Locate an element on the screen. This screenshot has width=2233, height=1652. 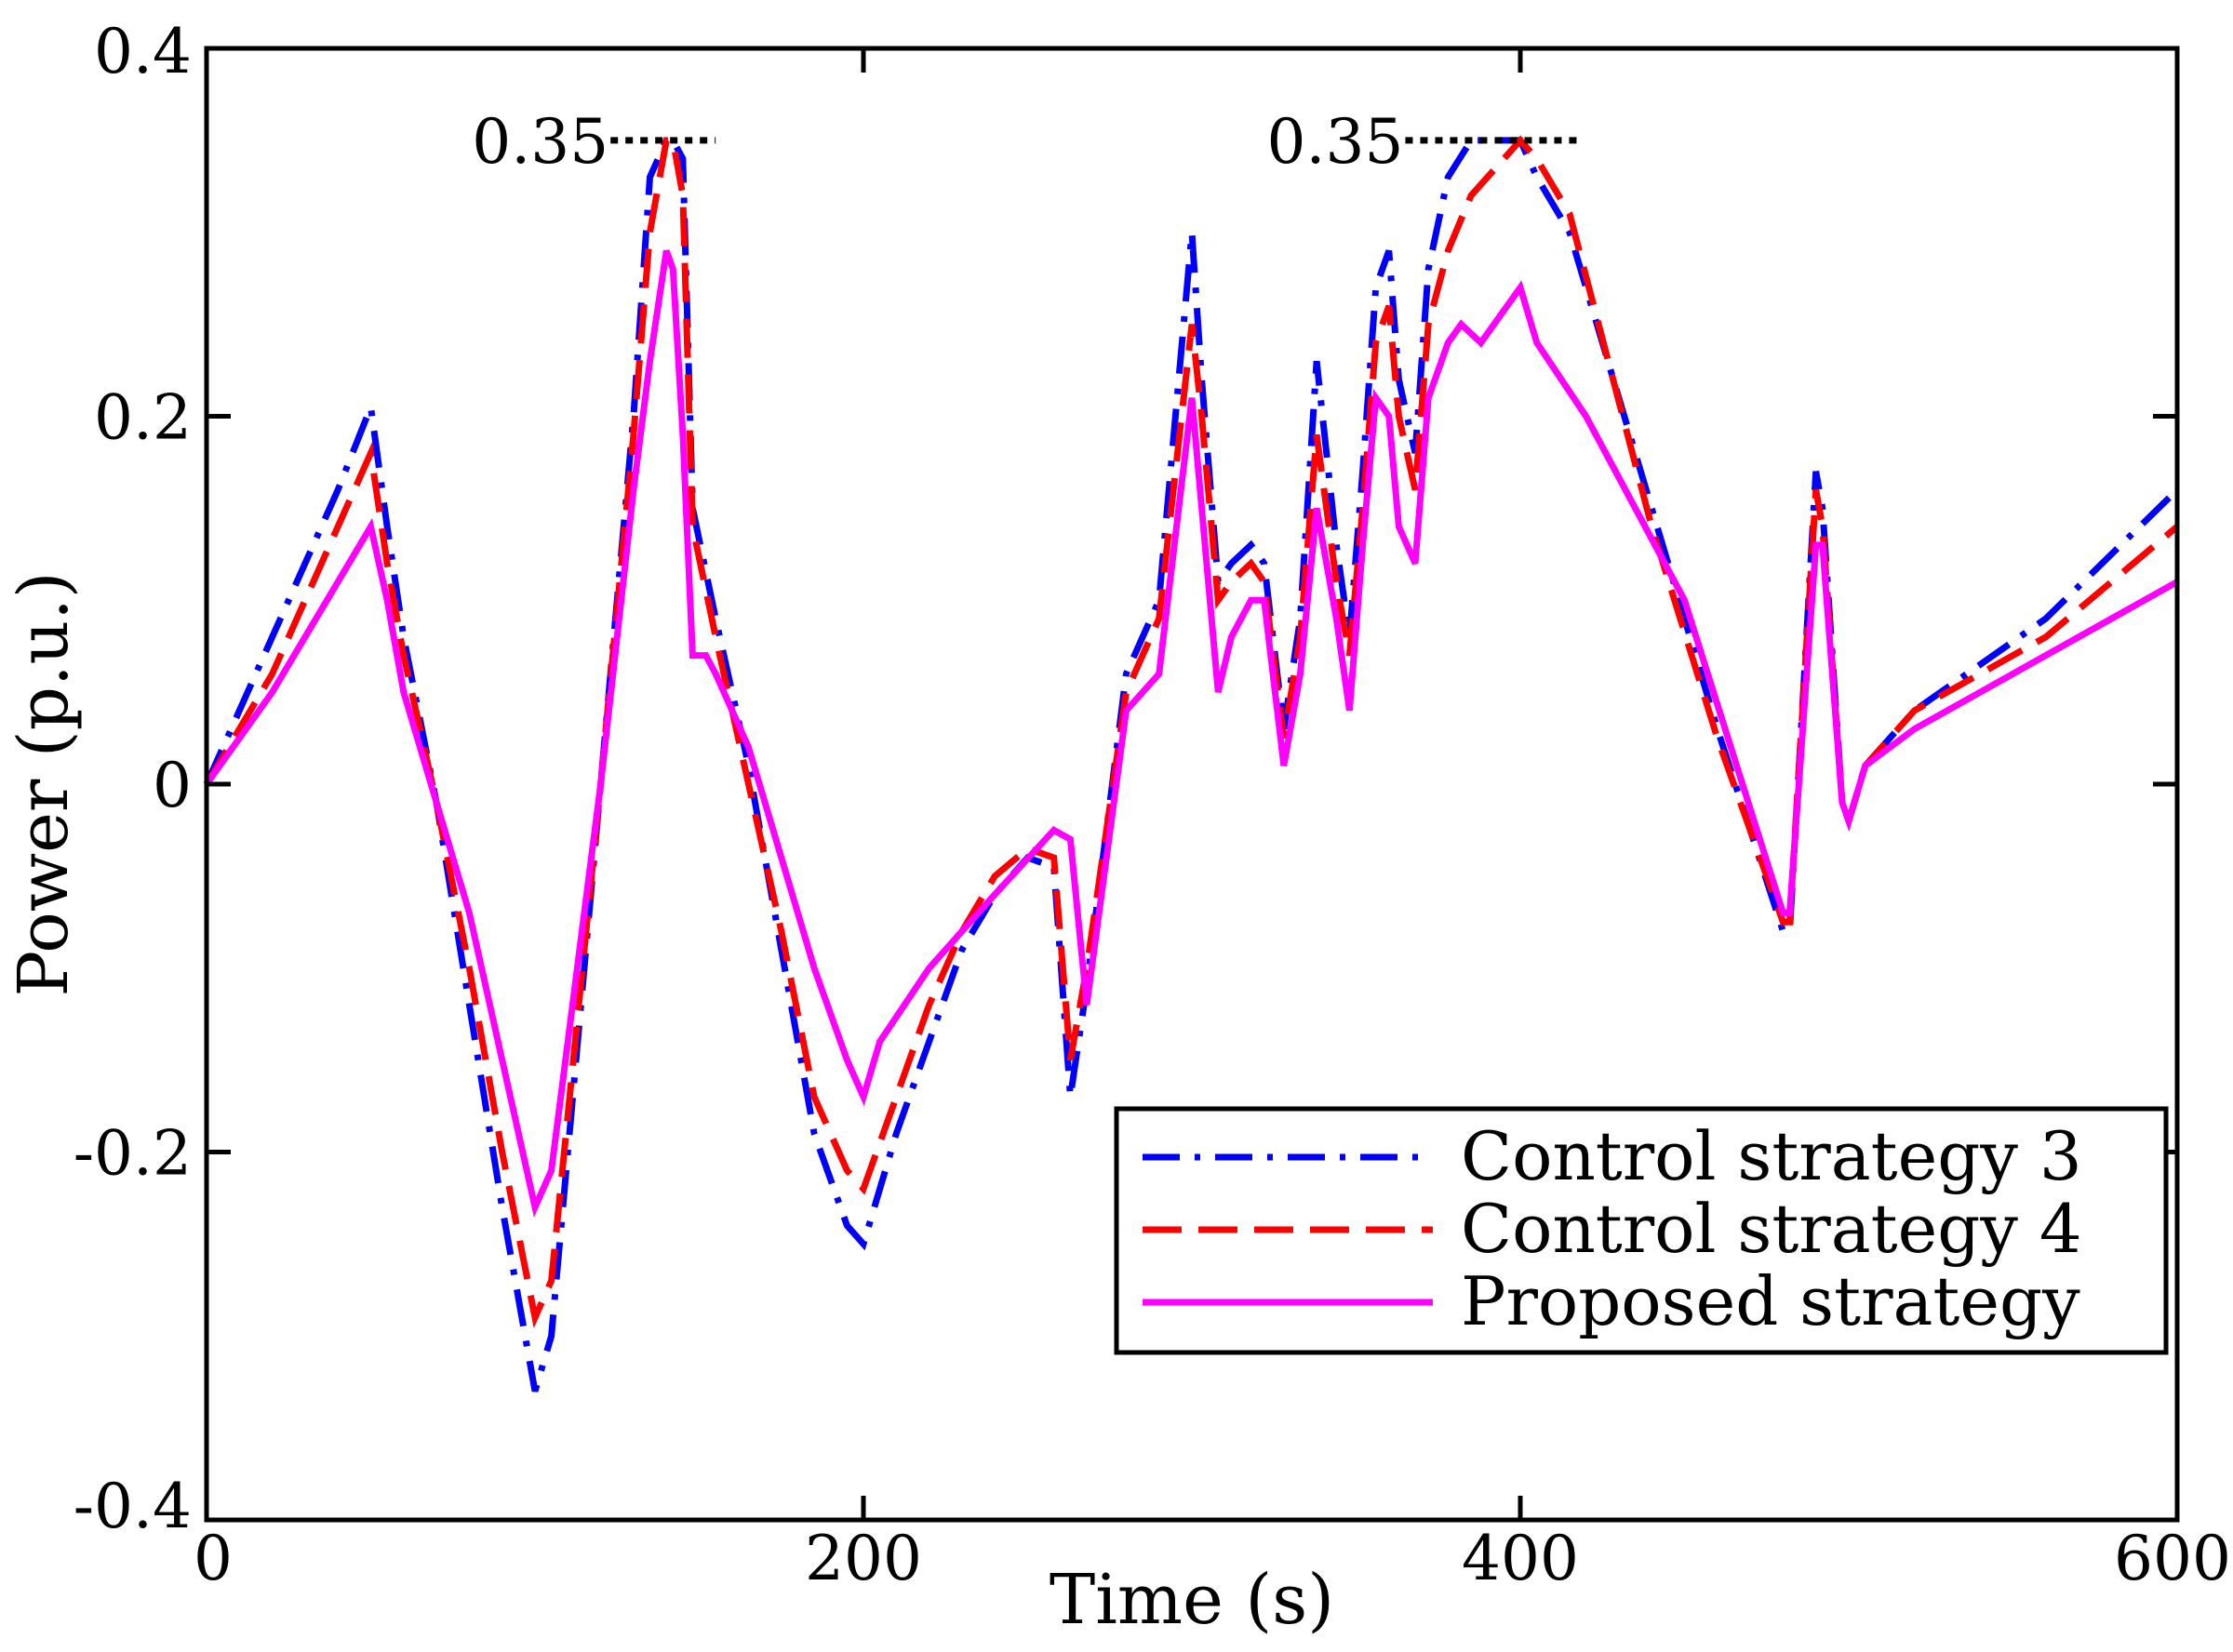
y-tick-label: 0.4 is located at coordinates (143, 51).